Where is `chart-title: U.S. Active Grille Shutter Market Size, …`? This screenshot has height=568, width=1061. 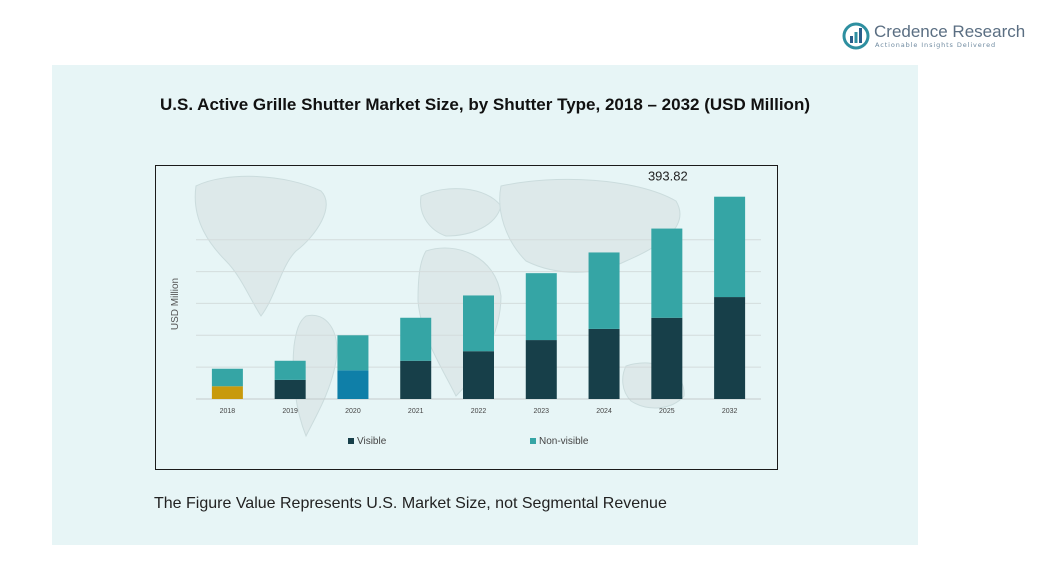
chart-title: U.S. Active Grille Shutter Market Size, … is located at coordinates (485, 104).